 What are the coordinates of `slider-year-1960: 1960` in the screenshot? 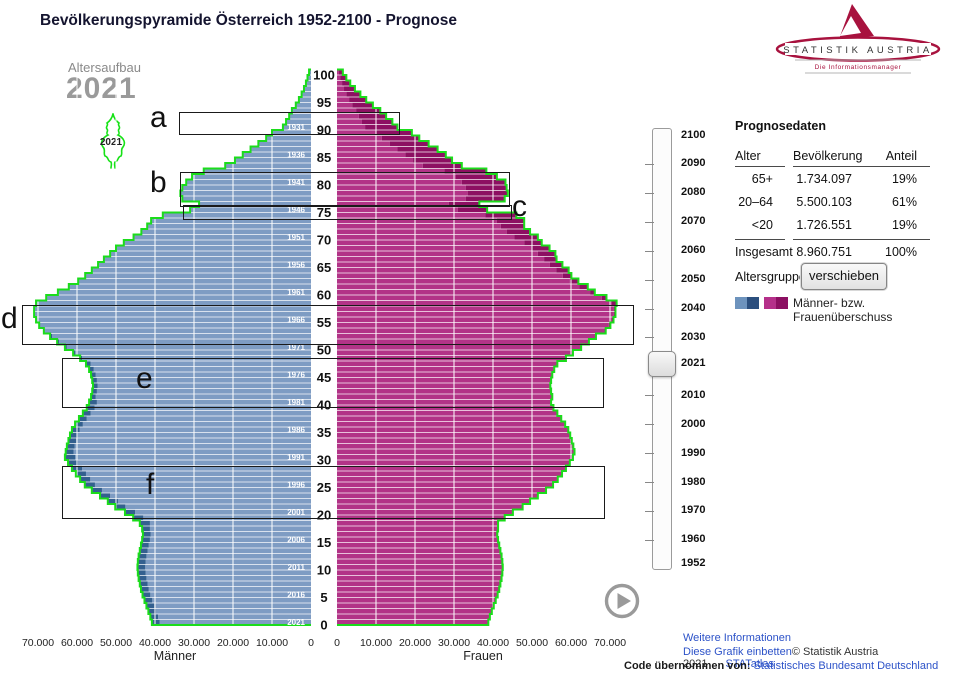 It's located at (693, 539).